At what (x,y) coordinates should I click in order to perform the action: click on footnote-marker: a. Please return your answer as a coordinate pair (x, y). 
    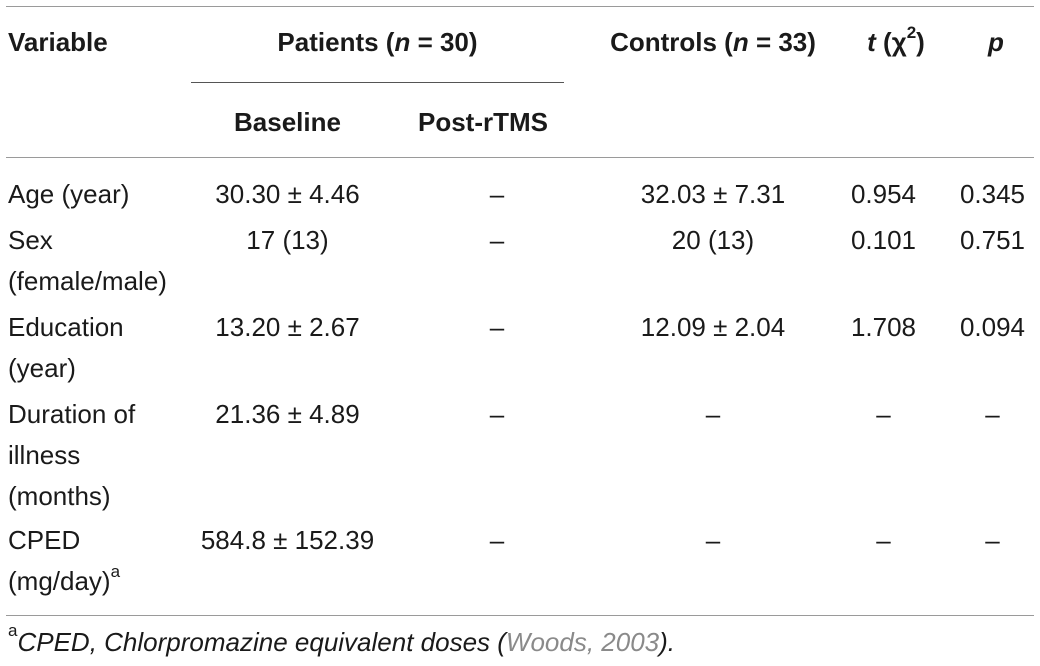
    Looking at the image, I should click on (13, 631).